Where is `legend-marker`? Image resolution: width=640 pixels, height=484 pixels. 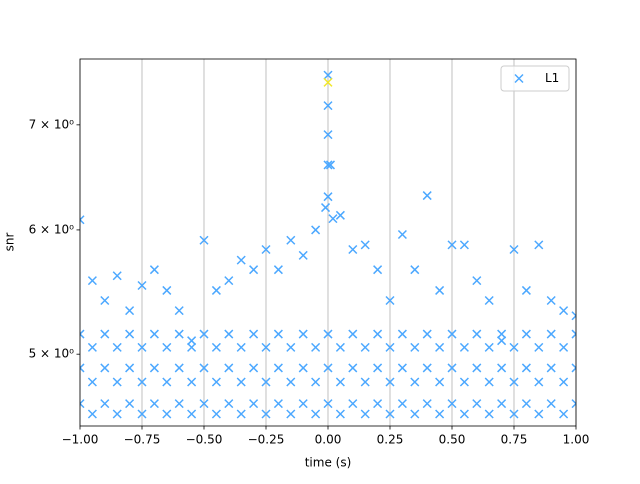
legend-marker is located at coordinates (519, 78).